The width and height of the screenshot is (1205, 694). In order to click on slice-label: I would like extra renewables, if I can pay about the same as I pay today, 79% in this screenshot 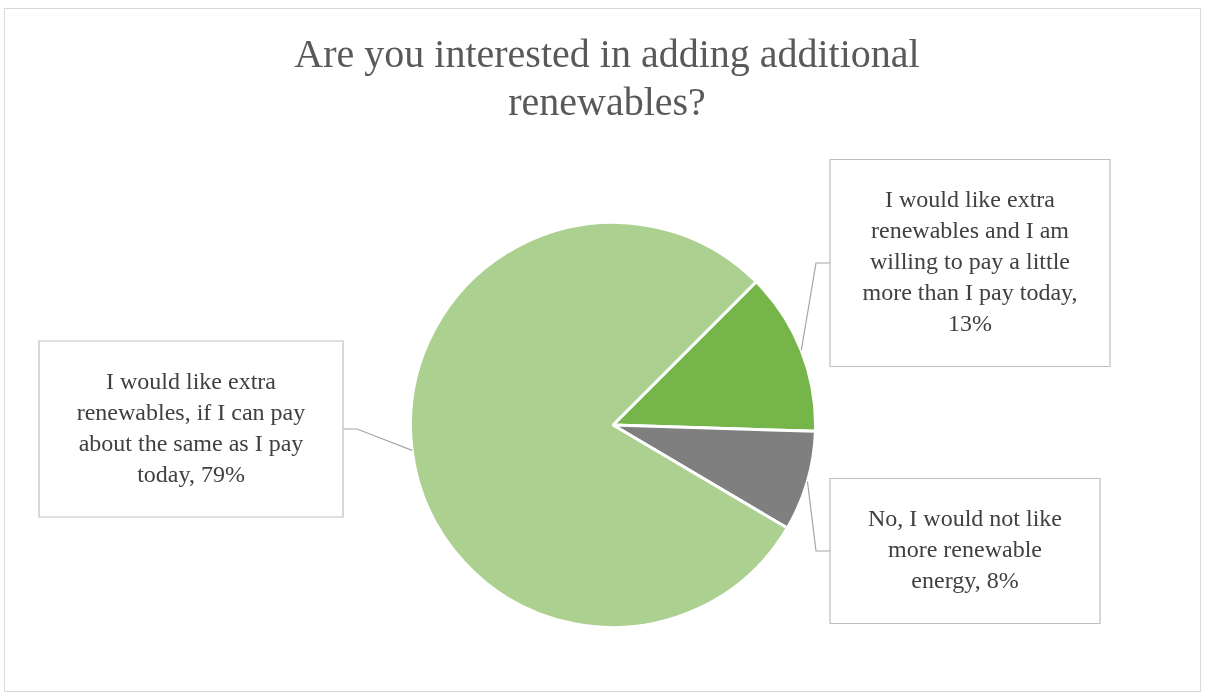, I will do `click(191, 427)`.